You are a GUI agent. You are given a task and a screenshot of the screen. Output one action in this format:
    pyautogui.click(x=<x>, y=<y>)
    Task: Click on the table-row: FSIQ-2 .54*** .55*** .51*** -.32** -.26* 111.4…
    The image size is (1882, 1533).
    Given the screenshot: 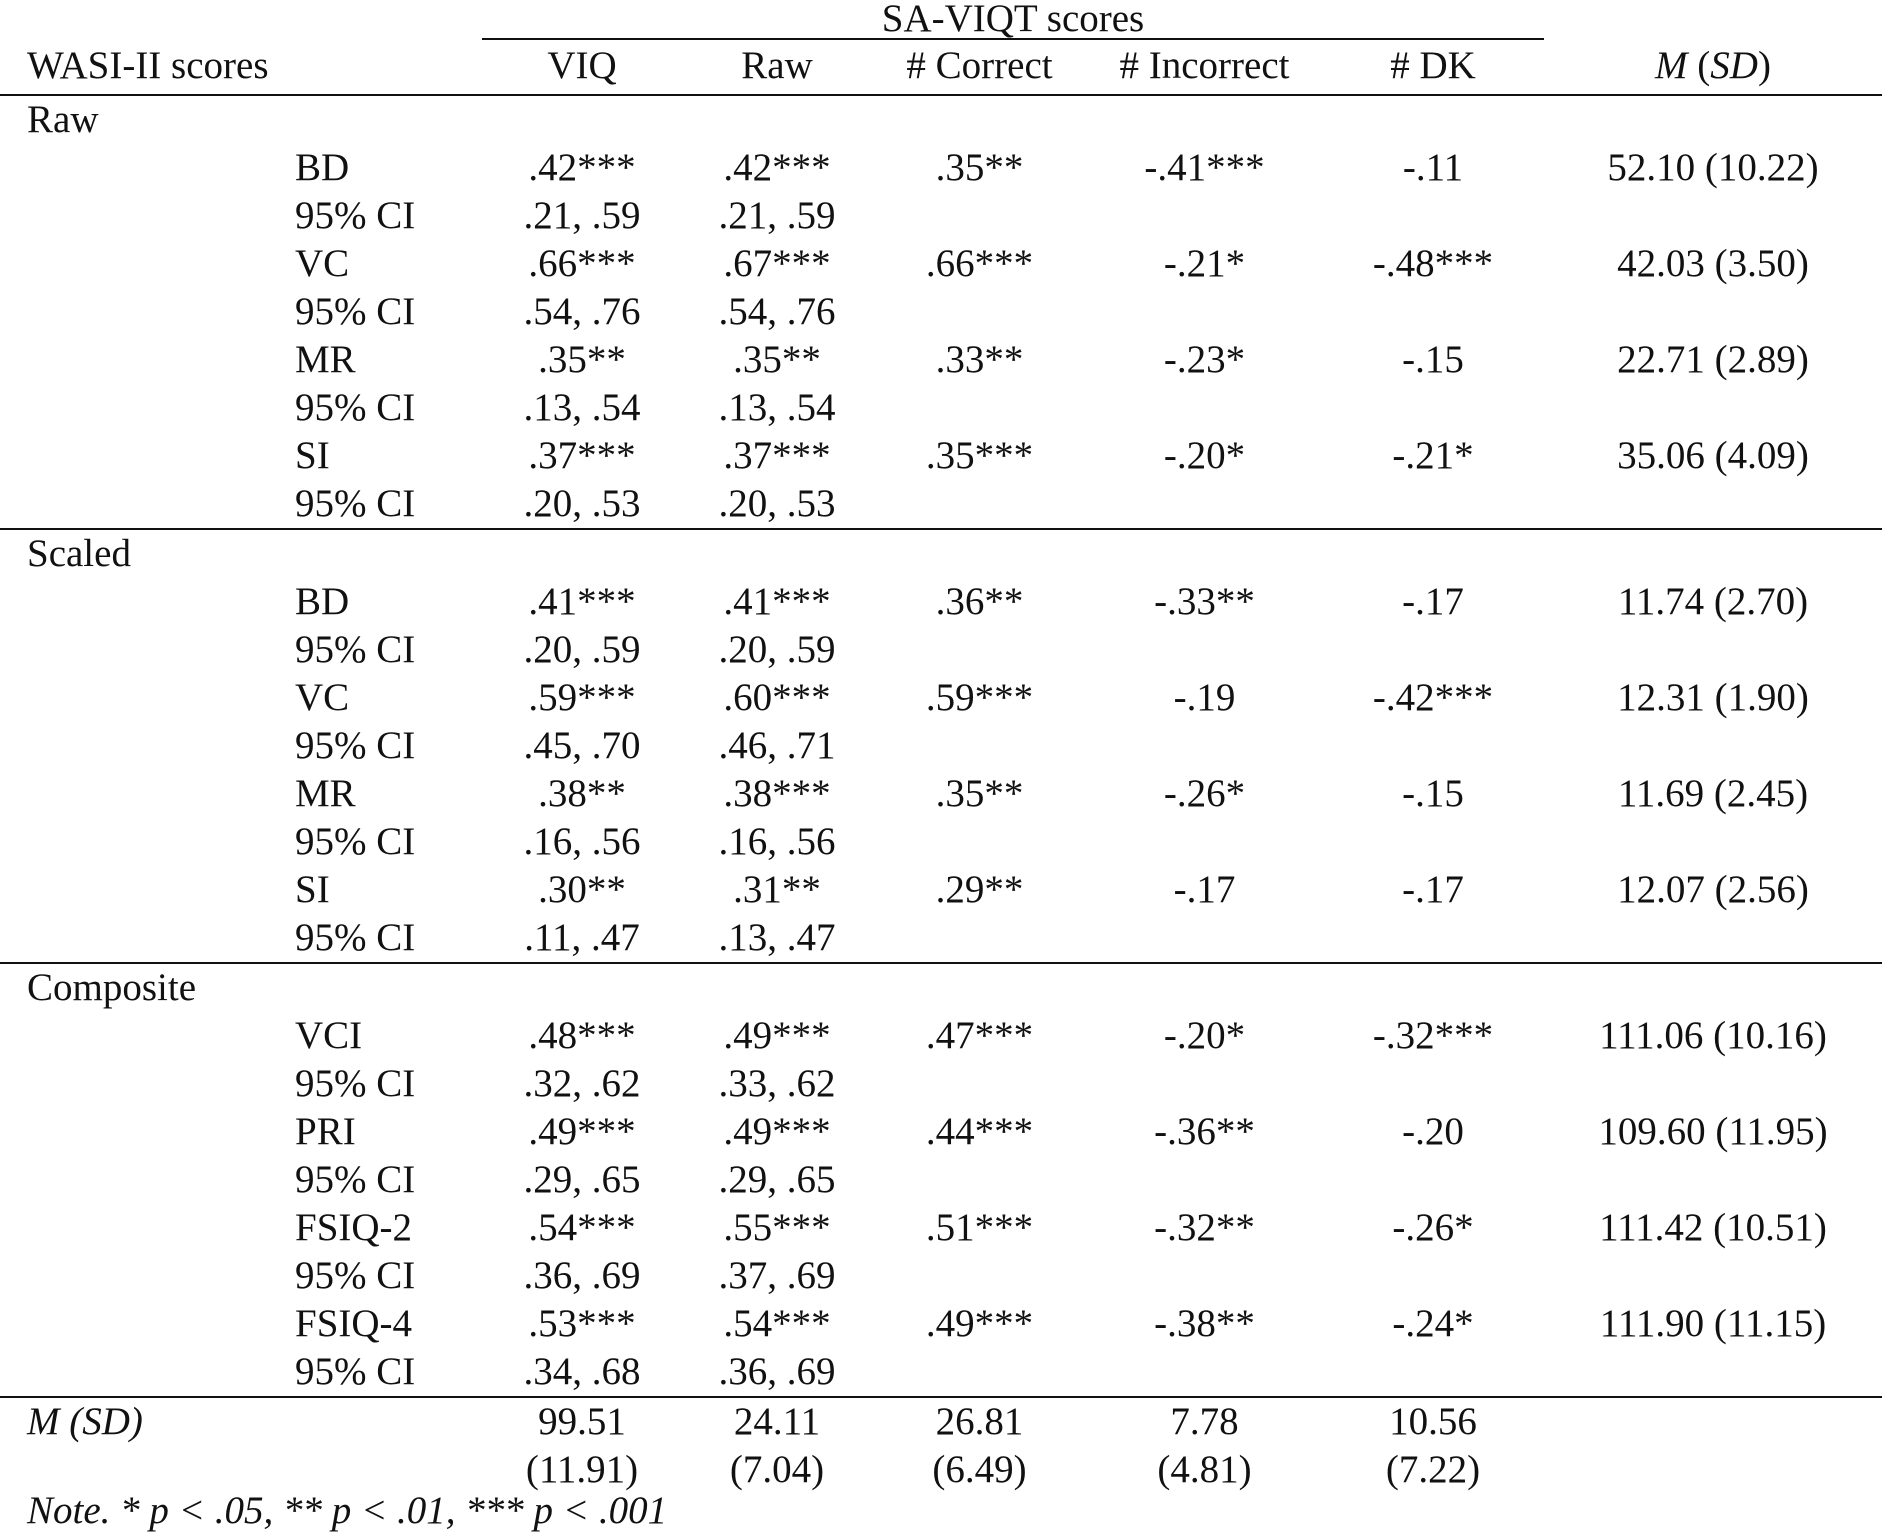 What is the action you would take?
    pyautogui.click(x=941, y=1228)
    